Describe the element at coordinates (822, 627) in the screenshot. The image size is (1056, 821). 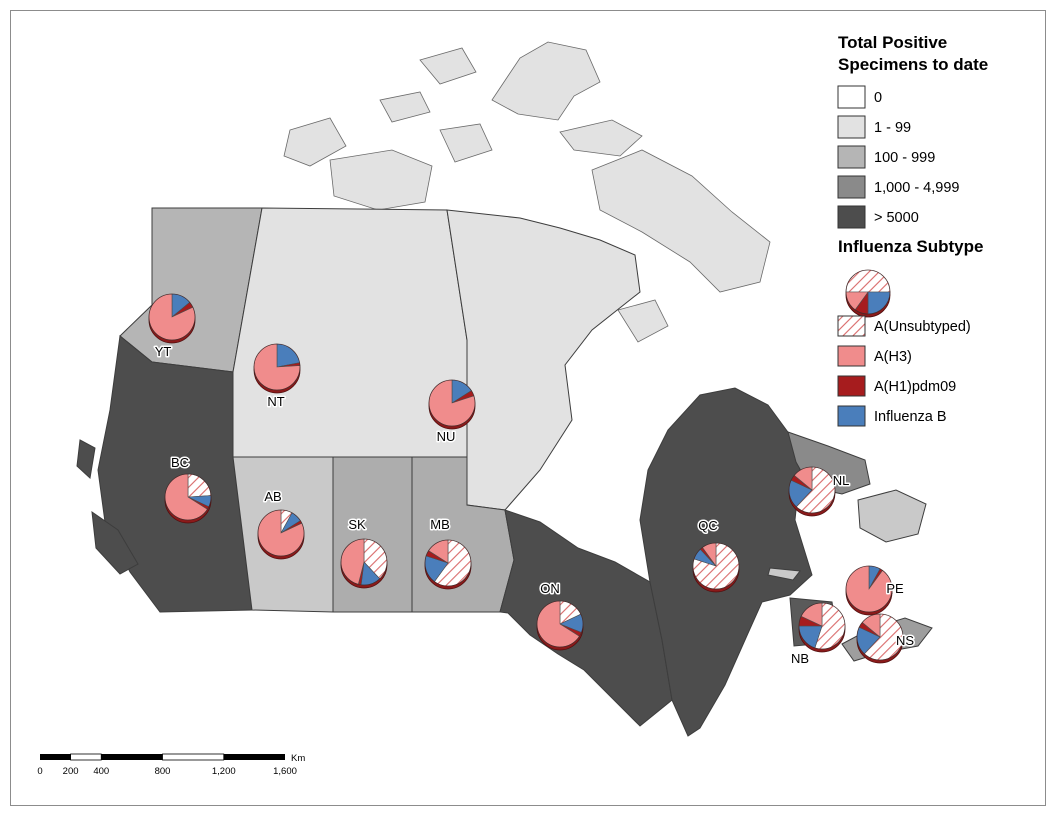
I see `pie-nb` at that location.